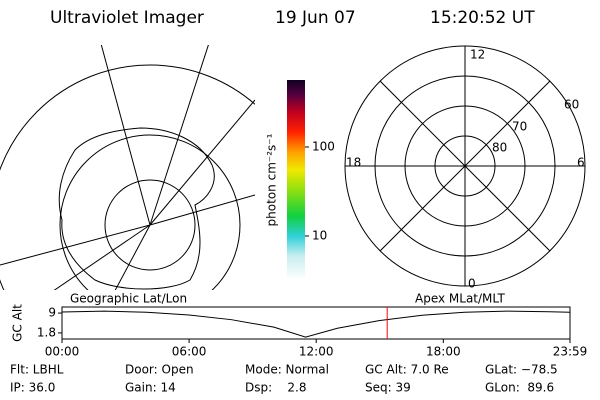 Image resolution: width=600 pixels, height=400 pixels. Describe the element at coordinates (477, 55) in the screenshot. I see `mlt-label: 12` at that location.